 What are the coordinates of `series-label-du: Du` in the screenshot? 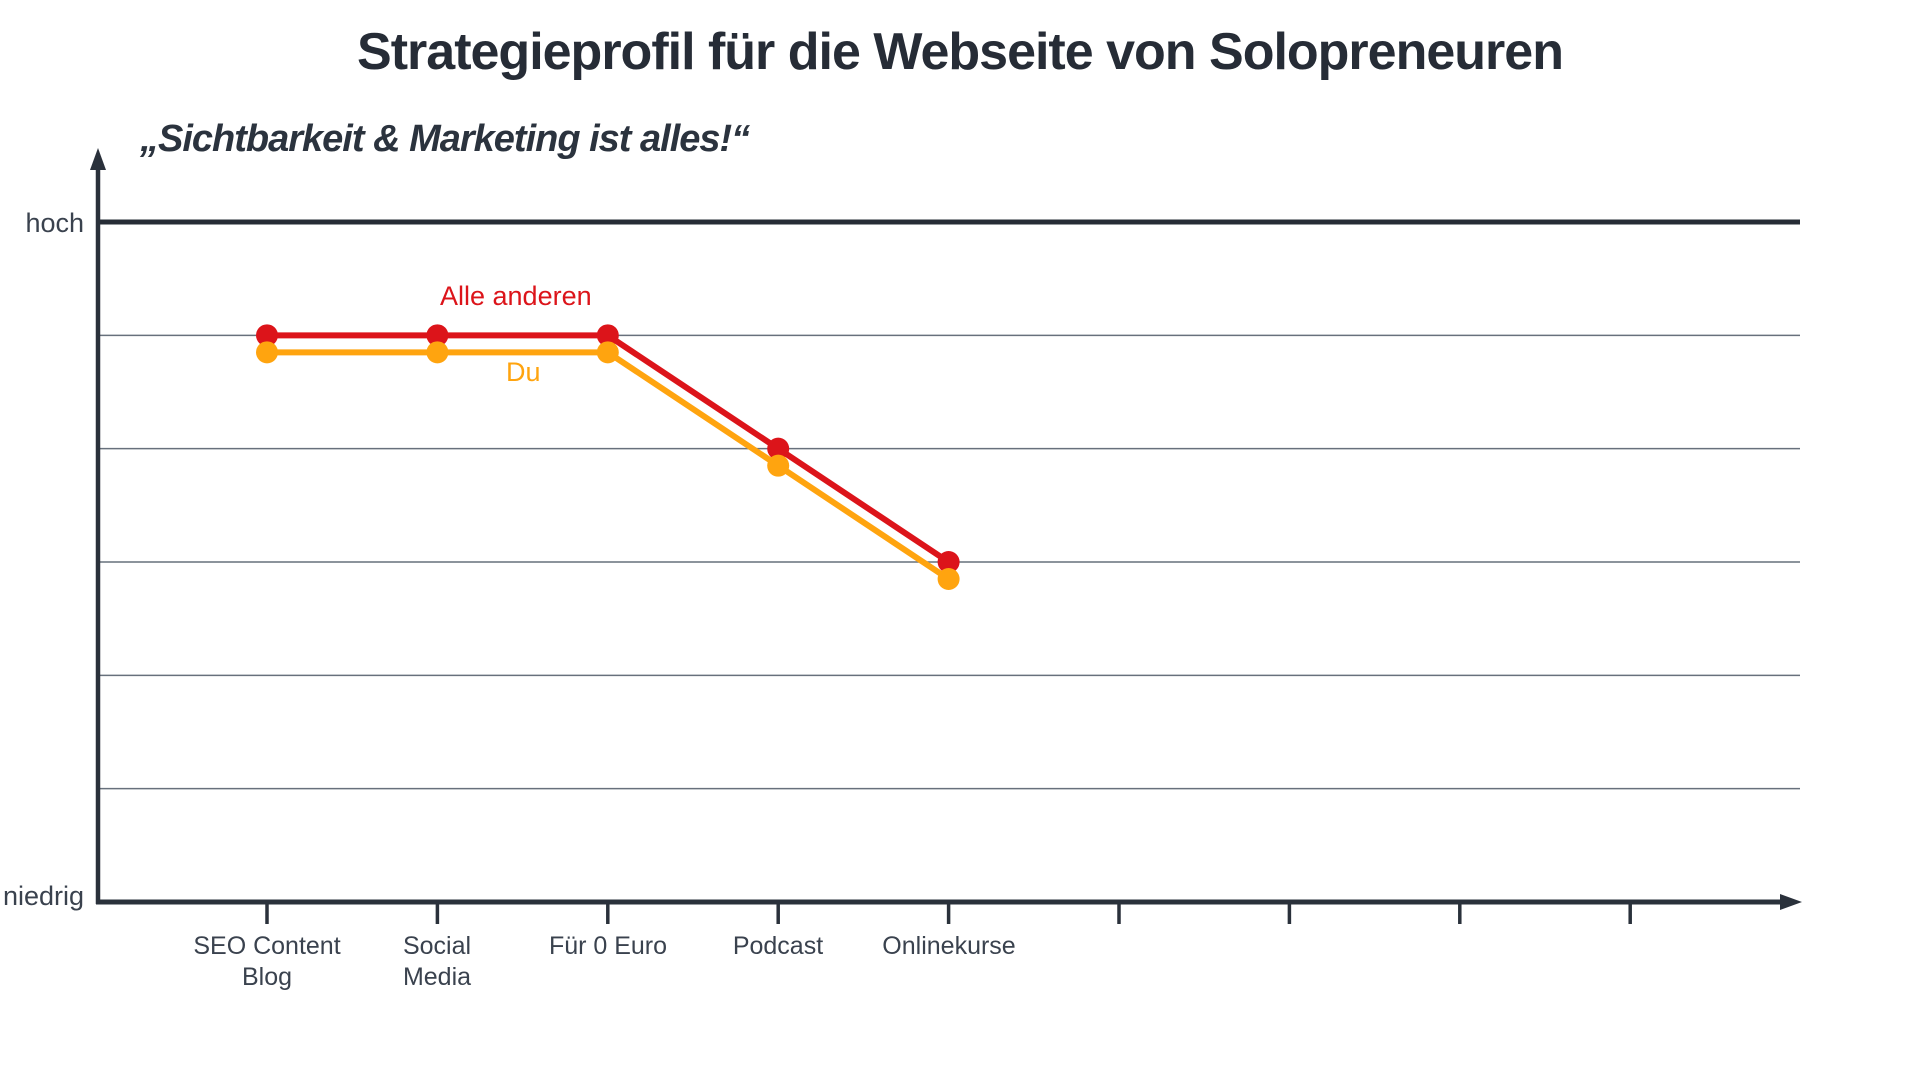 It's located at (523, 372).